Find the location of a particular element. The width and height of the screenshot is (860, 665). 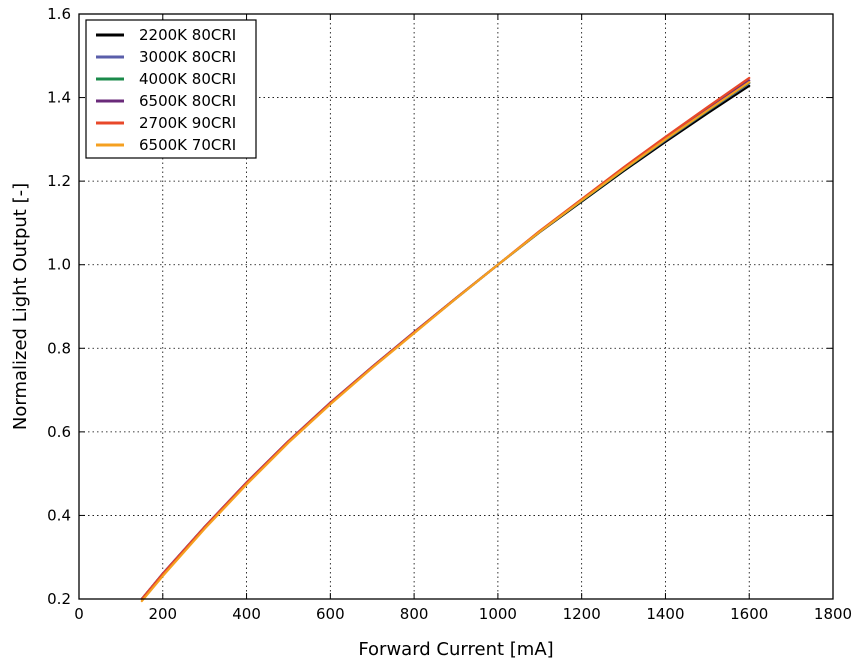

legend-label: 4000K 80CRI is located at coordinates (187, 79).